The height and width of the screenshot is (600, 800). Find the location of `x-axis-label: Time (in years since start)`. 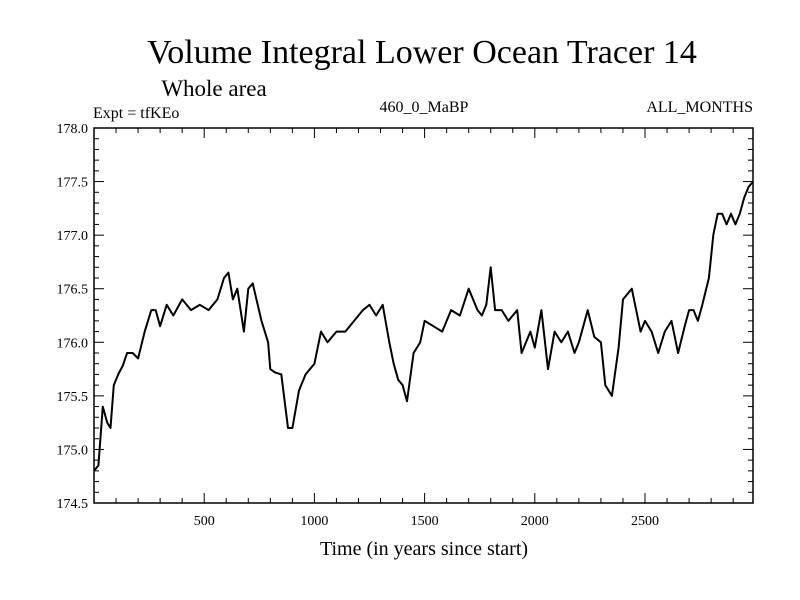

x-axis-label: Time (in years since start) is located at coordinates (424, 549).